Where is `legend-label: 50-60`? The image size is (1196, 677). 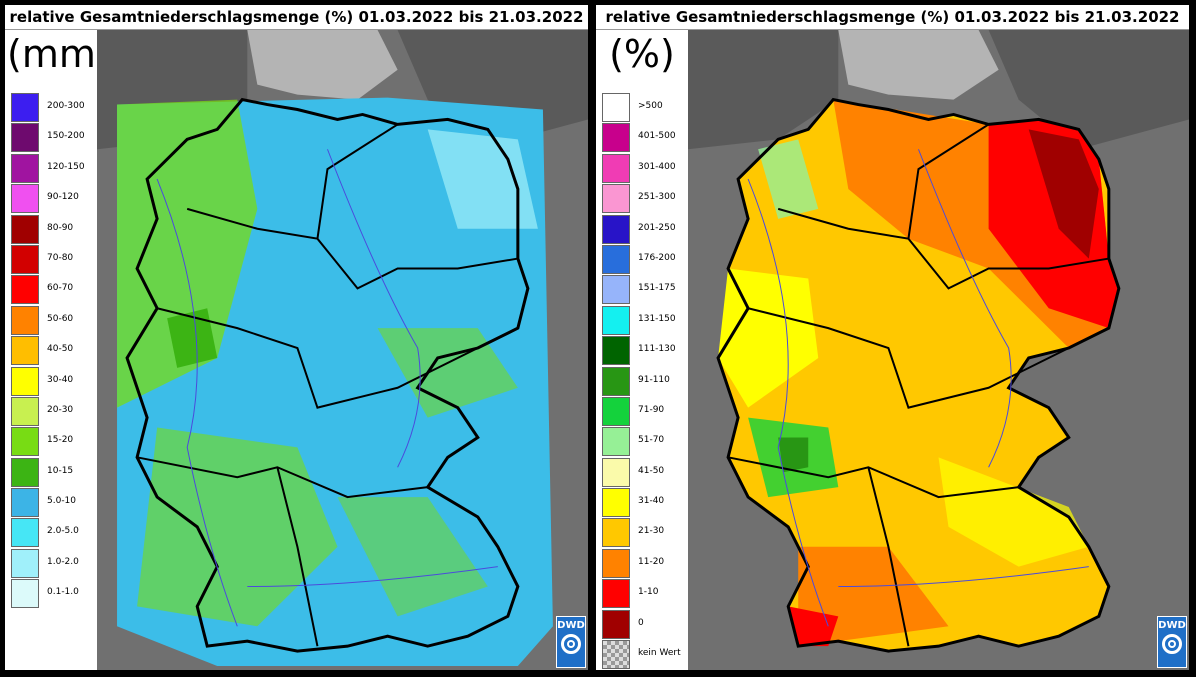
legend-label: 50-60 is located at coordinates (60, 318).